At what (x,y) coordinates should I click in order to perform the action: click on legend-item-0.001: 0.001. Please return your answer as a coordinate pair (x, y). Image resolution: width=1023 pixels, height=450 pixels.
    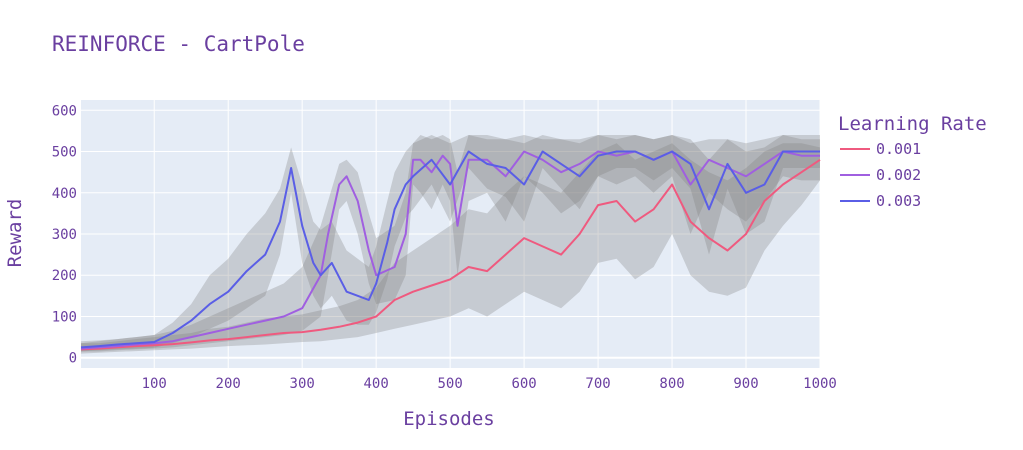
    Looking at the image, I should click on (880, 149).